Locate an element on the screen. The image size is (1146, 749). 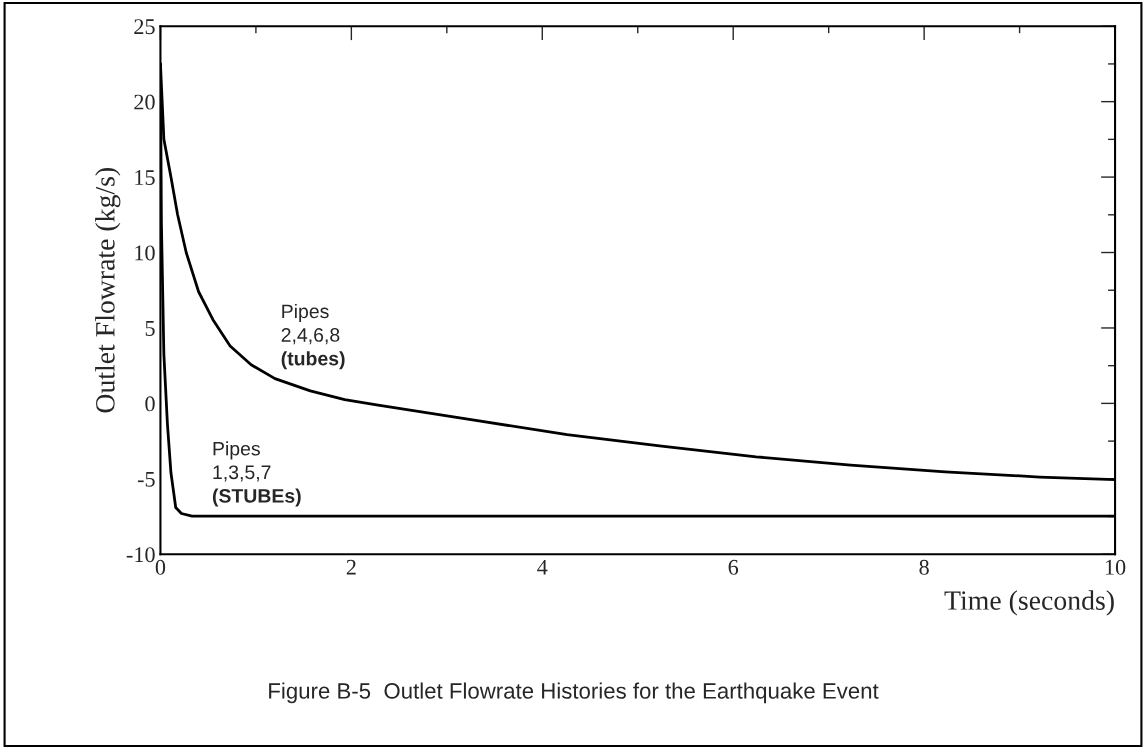
y-tick-label: -10 is located at coordinates (140, 555).